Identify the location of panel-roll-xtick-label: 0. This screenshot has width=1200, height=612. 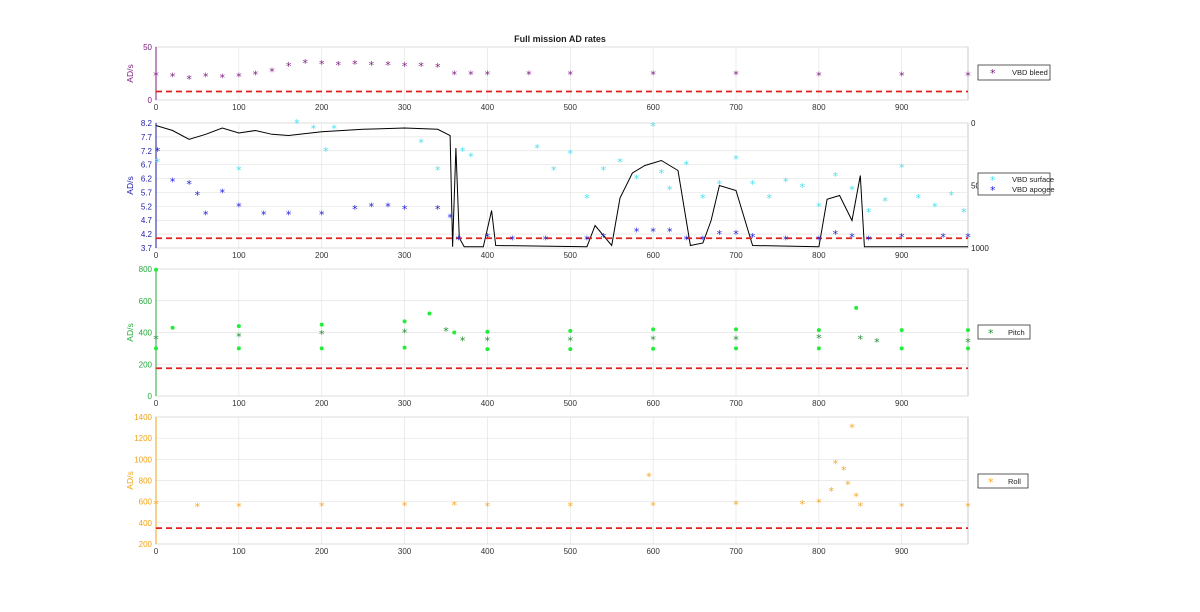
(156, 551).